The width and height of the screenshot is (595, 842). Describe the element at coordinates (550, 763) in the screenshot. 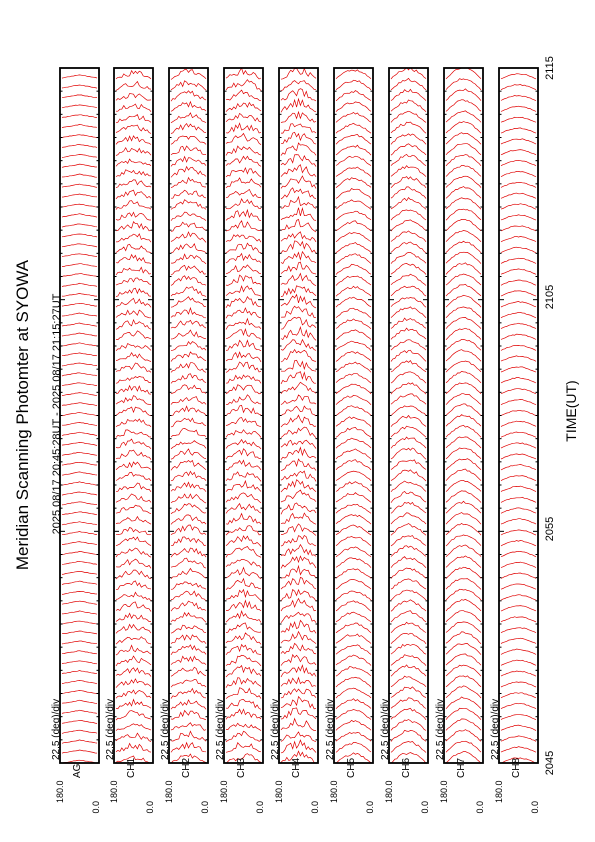

I see `x-tick-label: 2045` at that location.